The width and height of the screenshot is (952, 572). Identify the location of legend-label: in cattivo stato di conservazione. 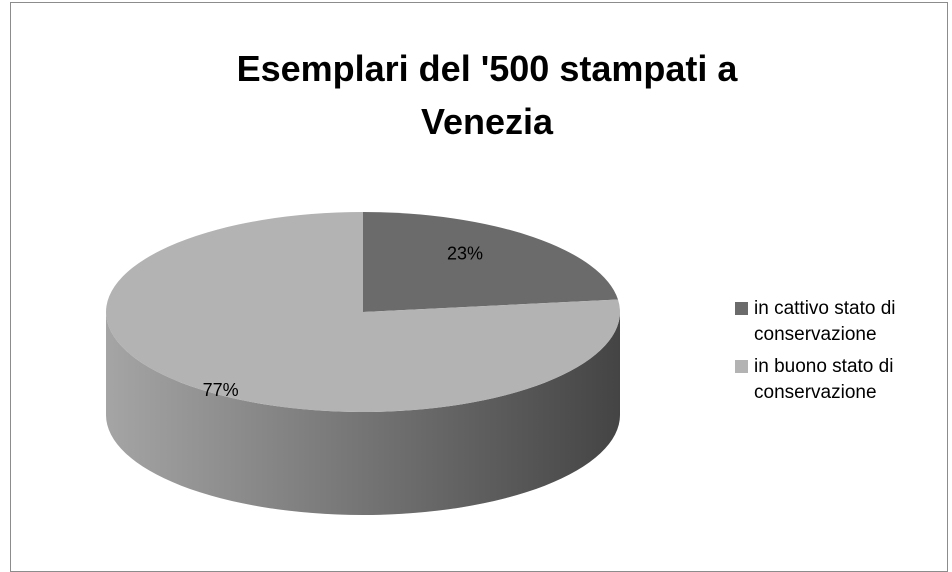
(825, 321).